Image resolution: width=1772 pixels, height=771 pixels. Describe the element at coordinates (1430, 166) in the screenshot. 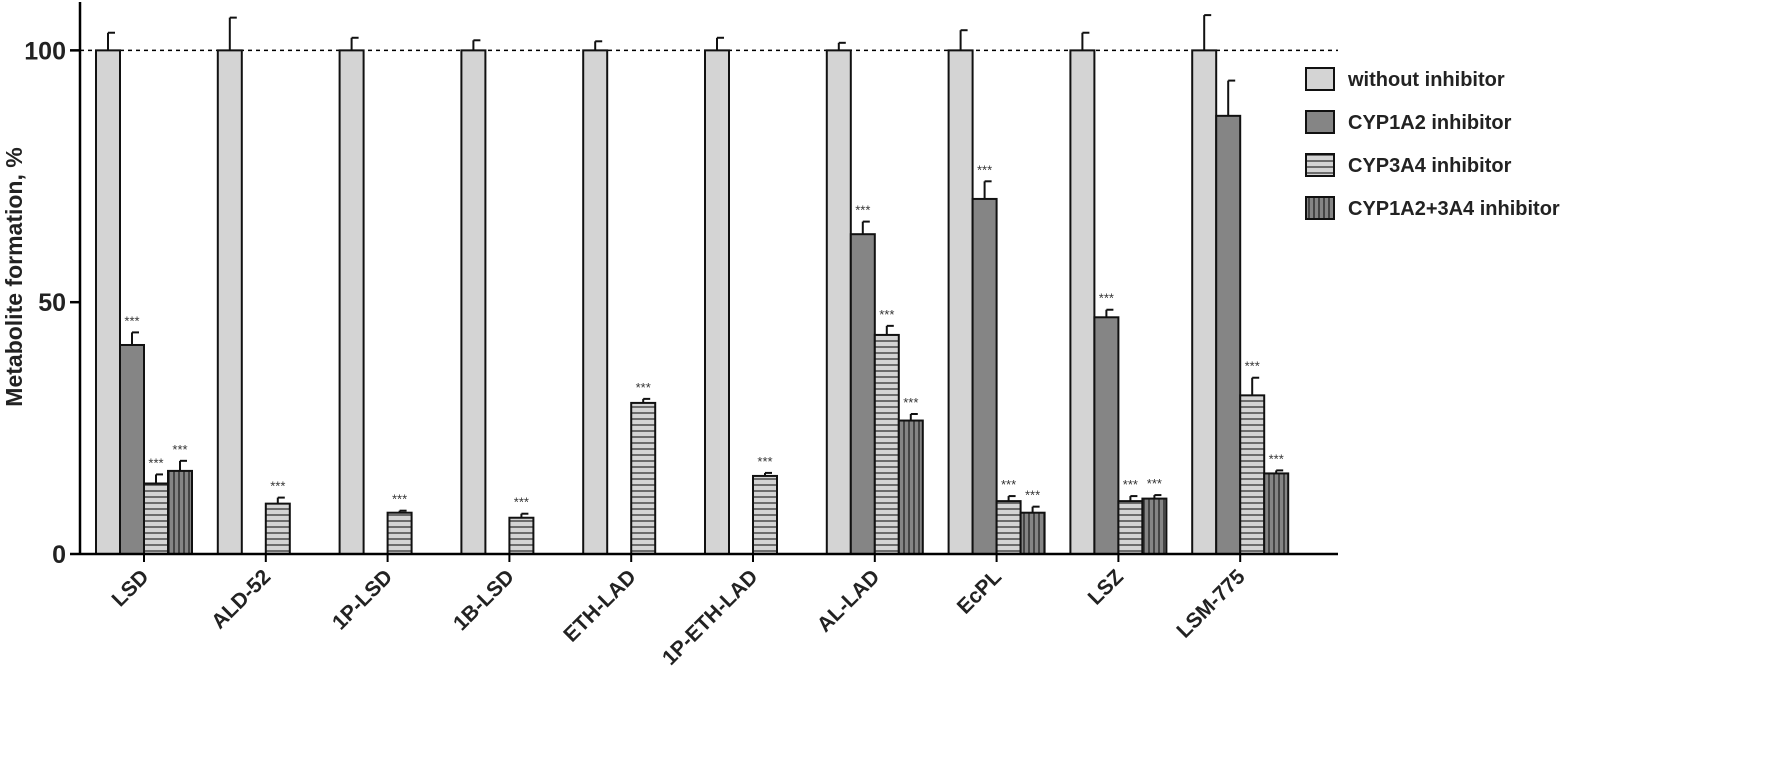

I see `legend-label: CYP3A4 inhibitor` at that location.